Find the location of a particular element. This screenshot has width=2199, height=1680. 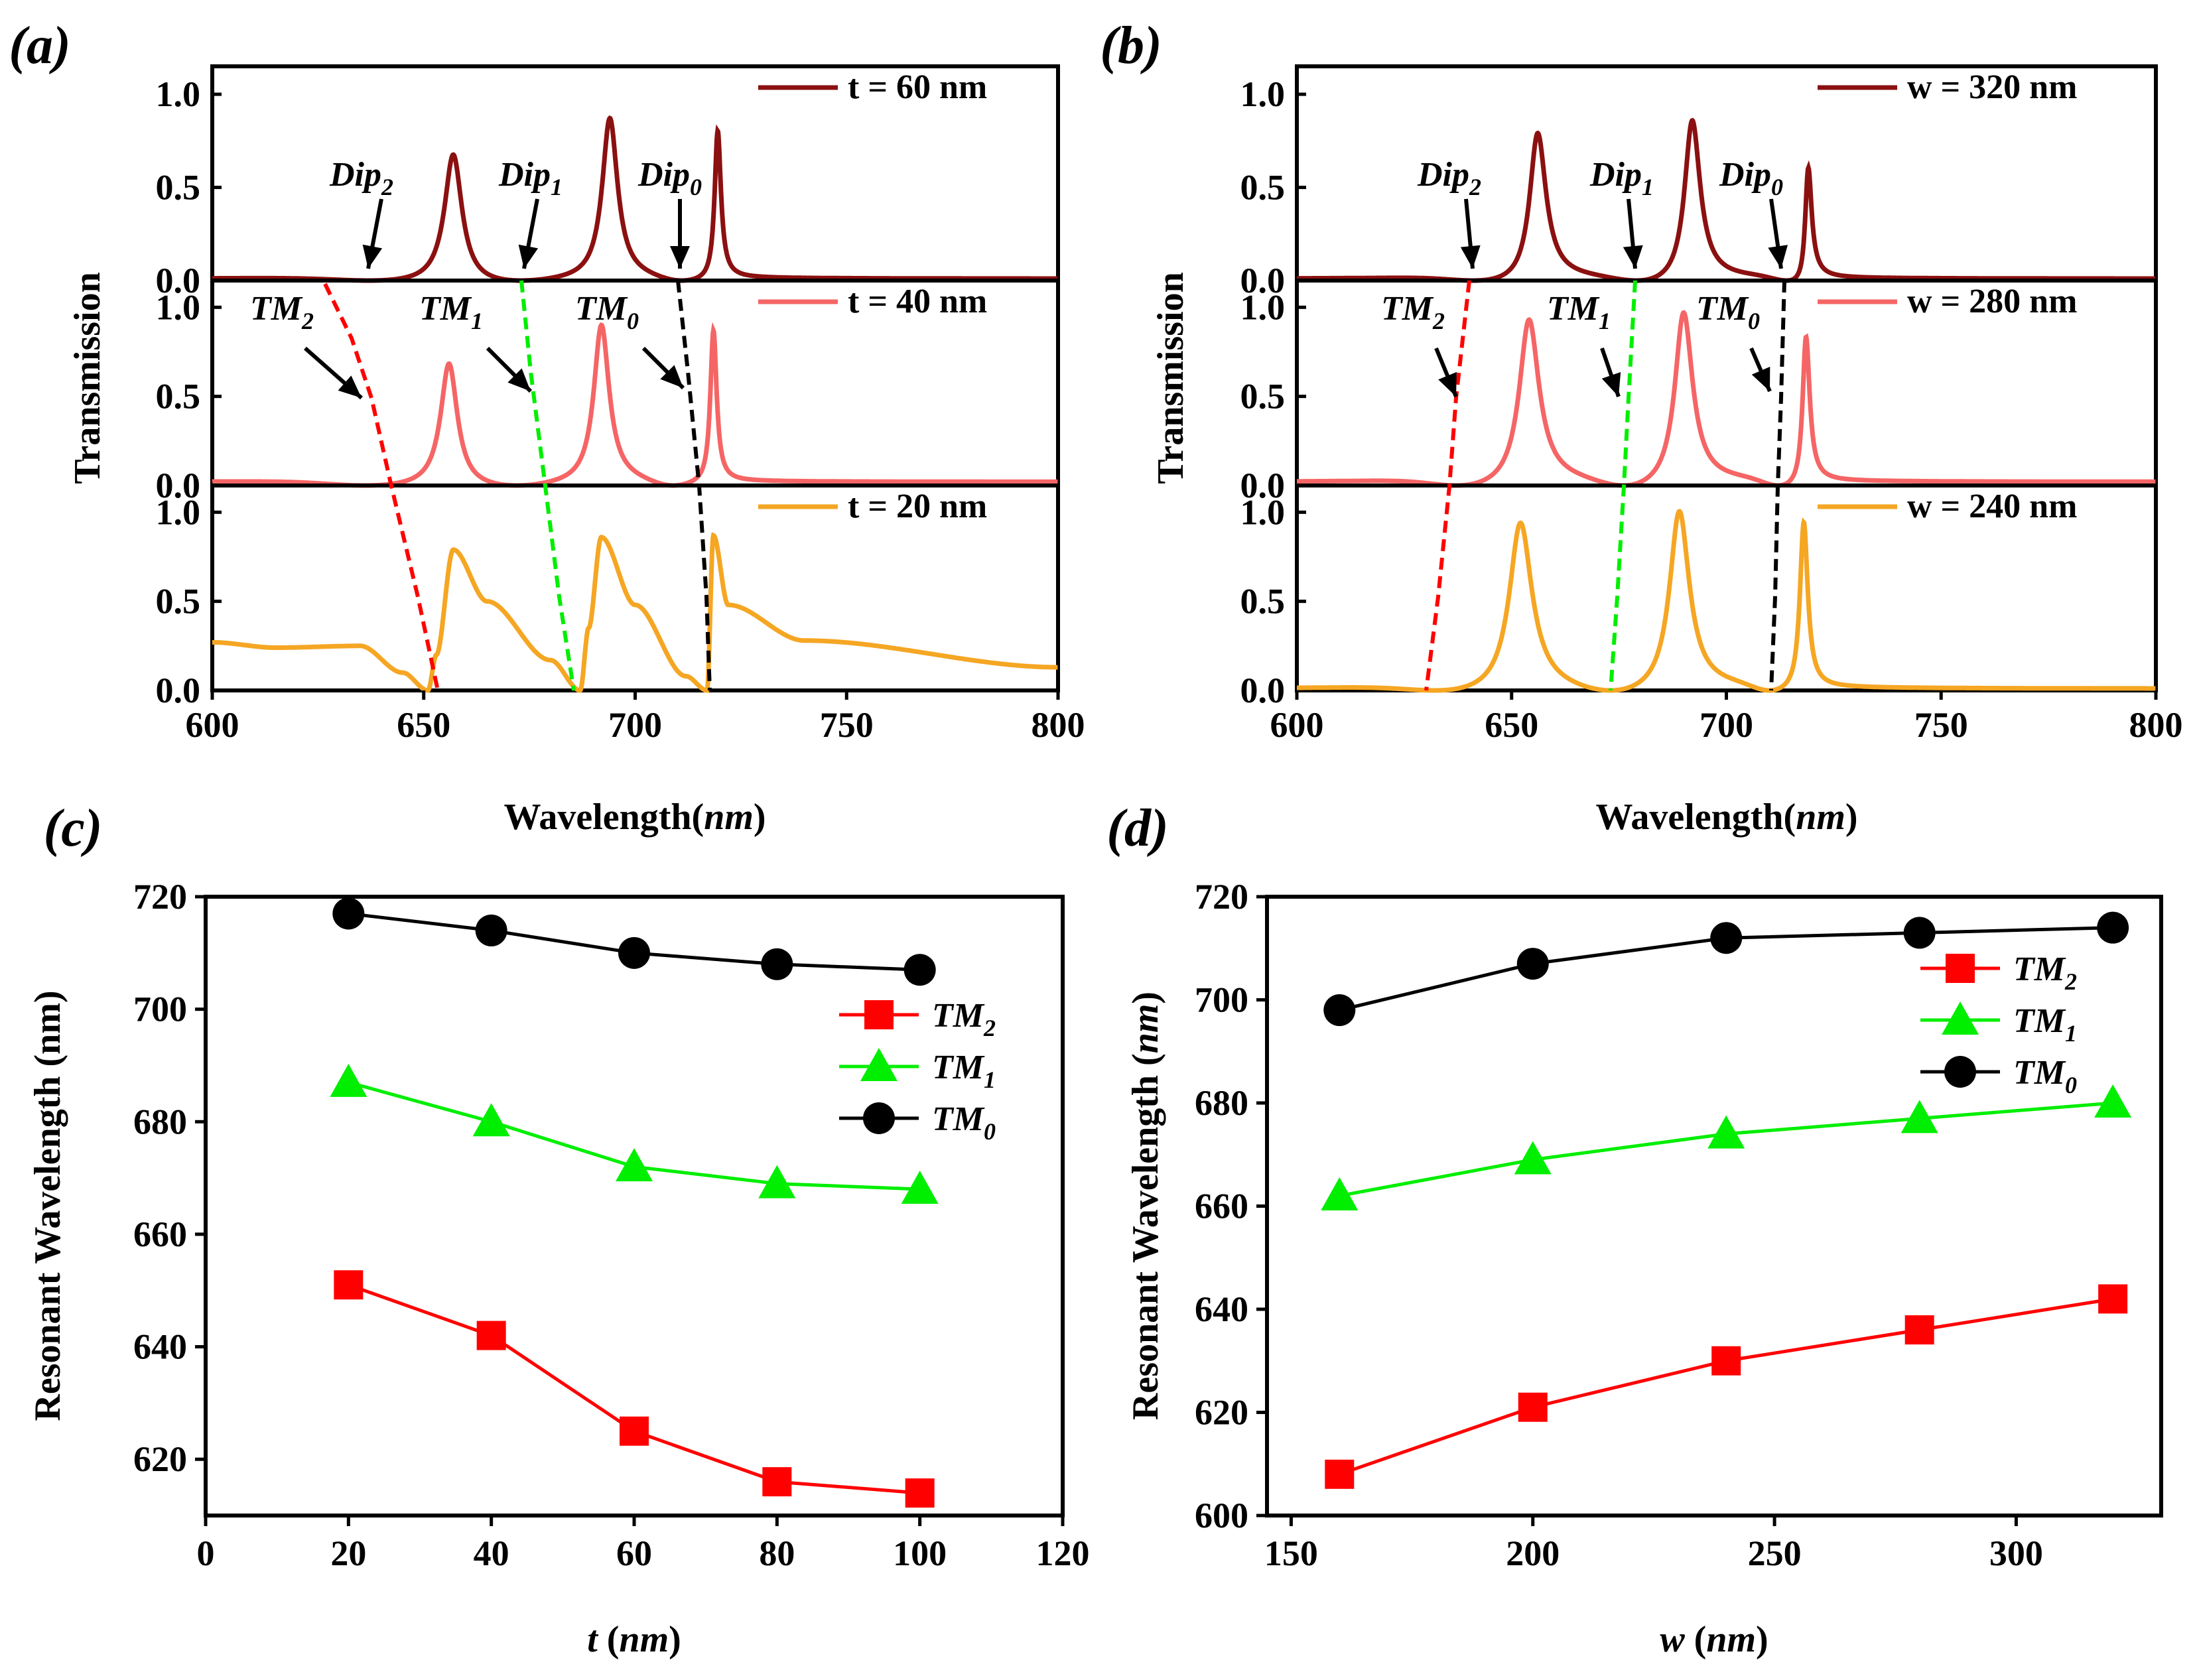

arrow-tm0-b-head is located at coordinates (1760, 378).